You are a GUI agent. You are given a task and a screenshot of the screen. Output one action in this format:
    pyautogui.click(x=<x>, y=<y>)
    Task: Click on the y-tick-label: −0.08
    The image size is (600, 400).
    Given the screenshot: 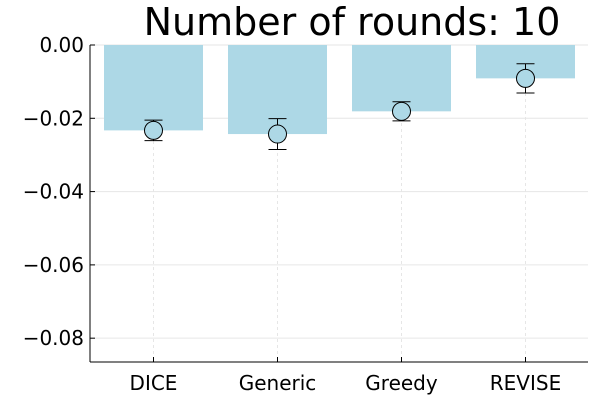 What is the action you would take?
    pyautogui.click(x=53, y=338)
    